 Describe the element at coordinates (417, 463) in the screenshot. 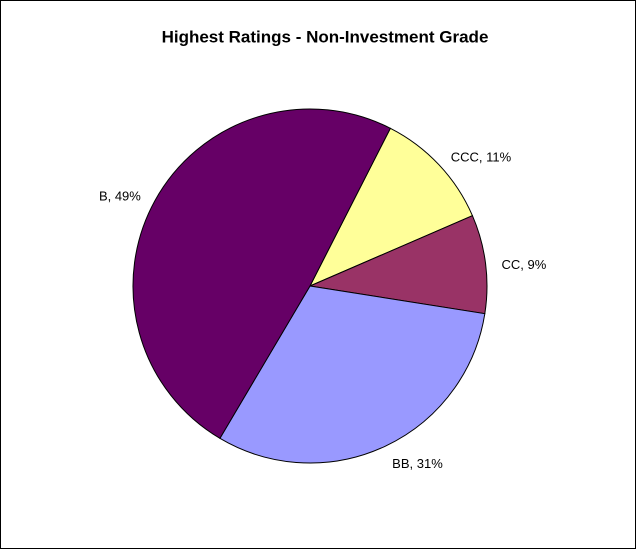

I see `data-label: BB, 31%` at that location.